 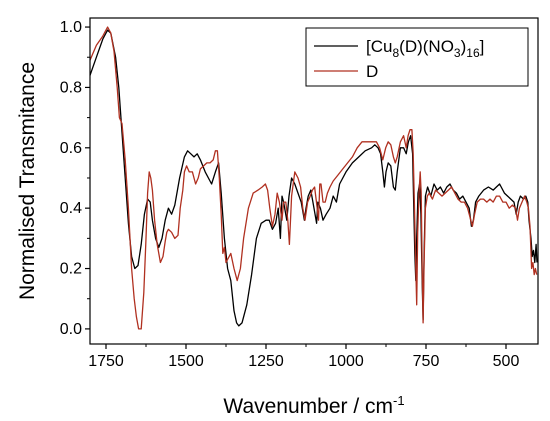 I want to click on x-tick-label: 1250, so click(x=266, y=361).